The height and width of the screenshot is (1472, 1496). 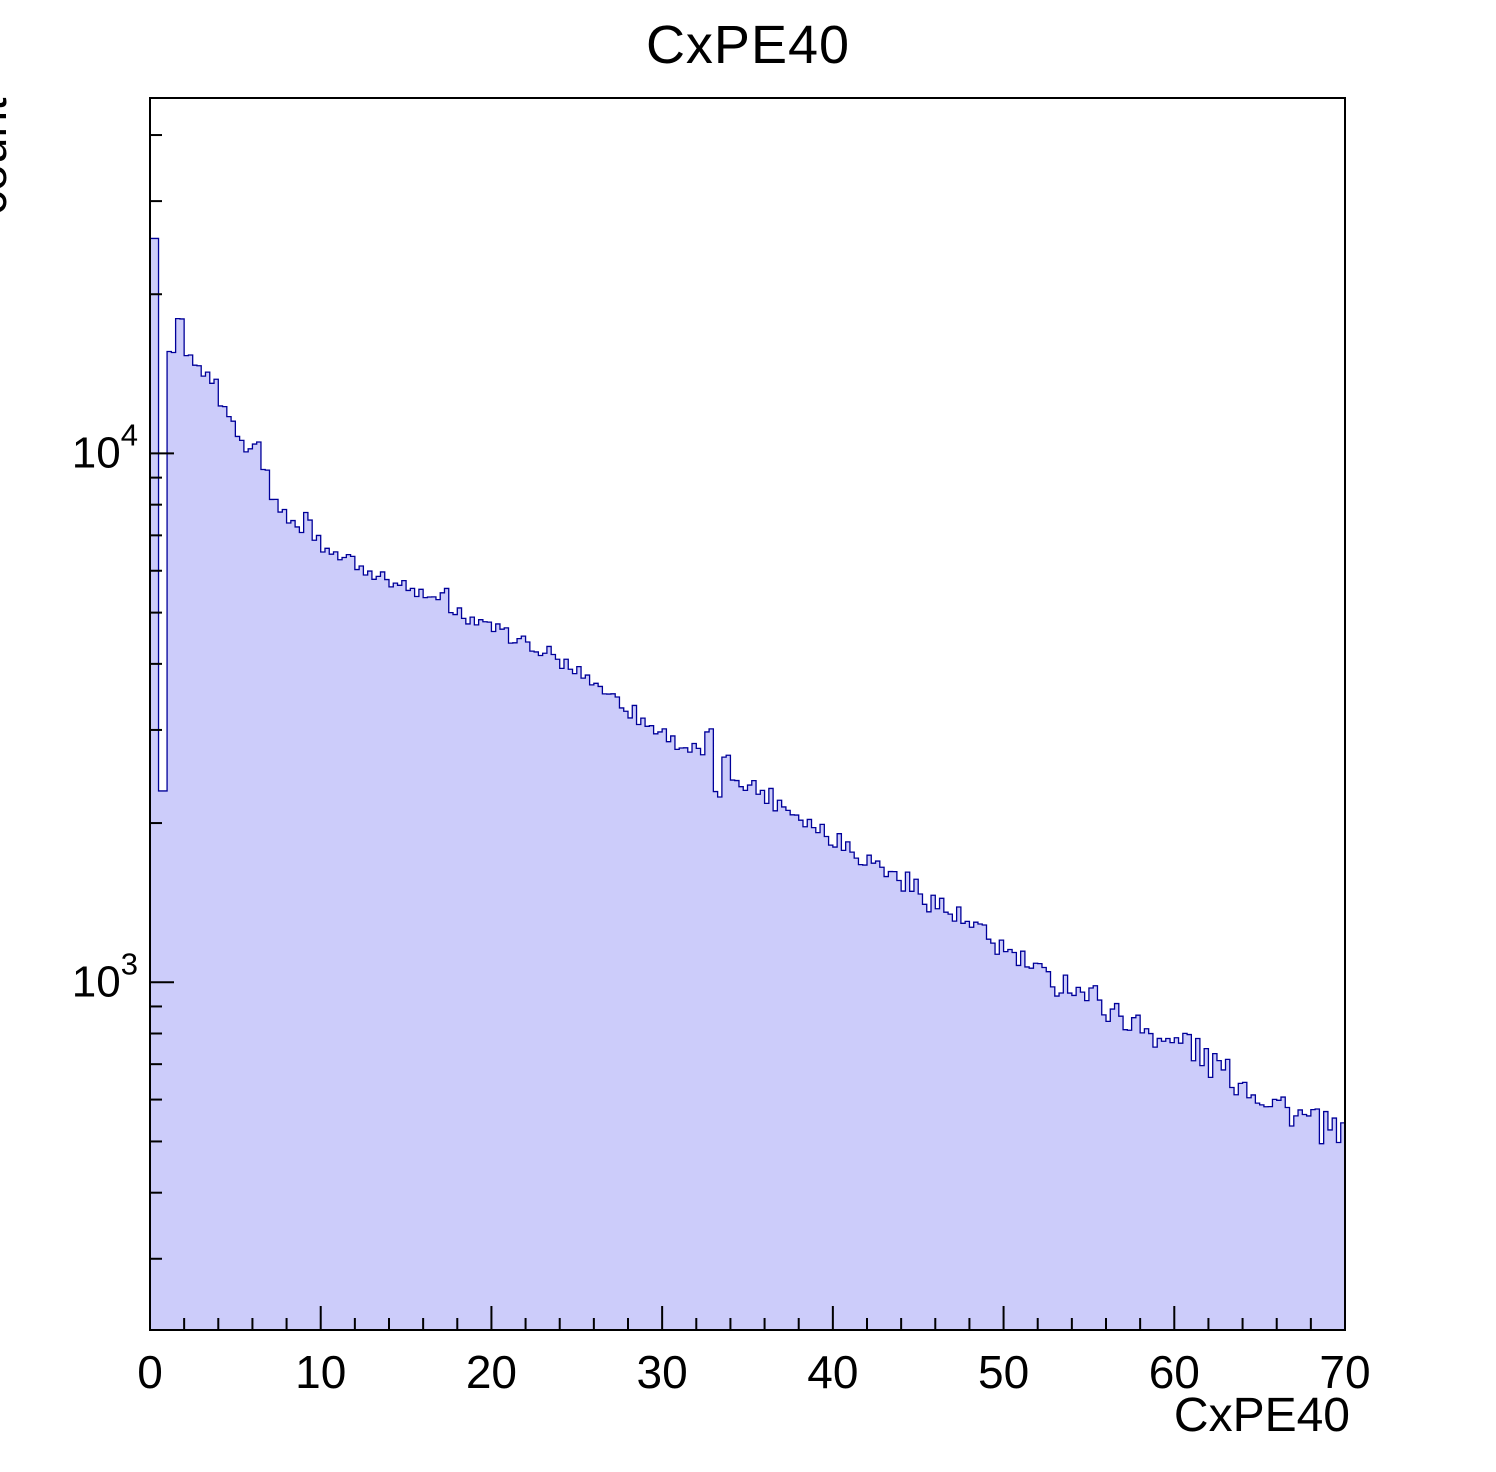 I want to click on y-tick-labels: 10³ 10⁴, so click(x=105, y=711).